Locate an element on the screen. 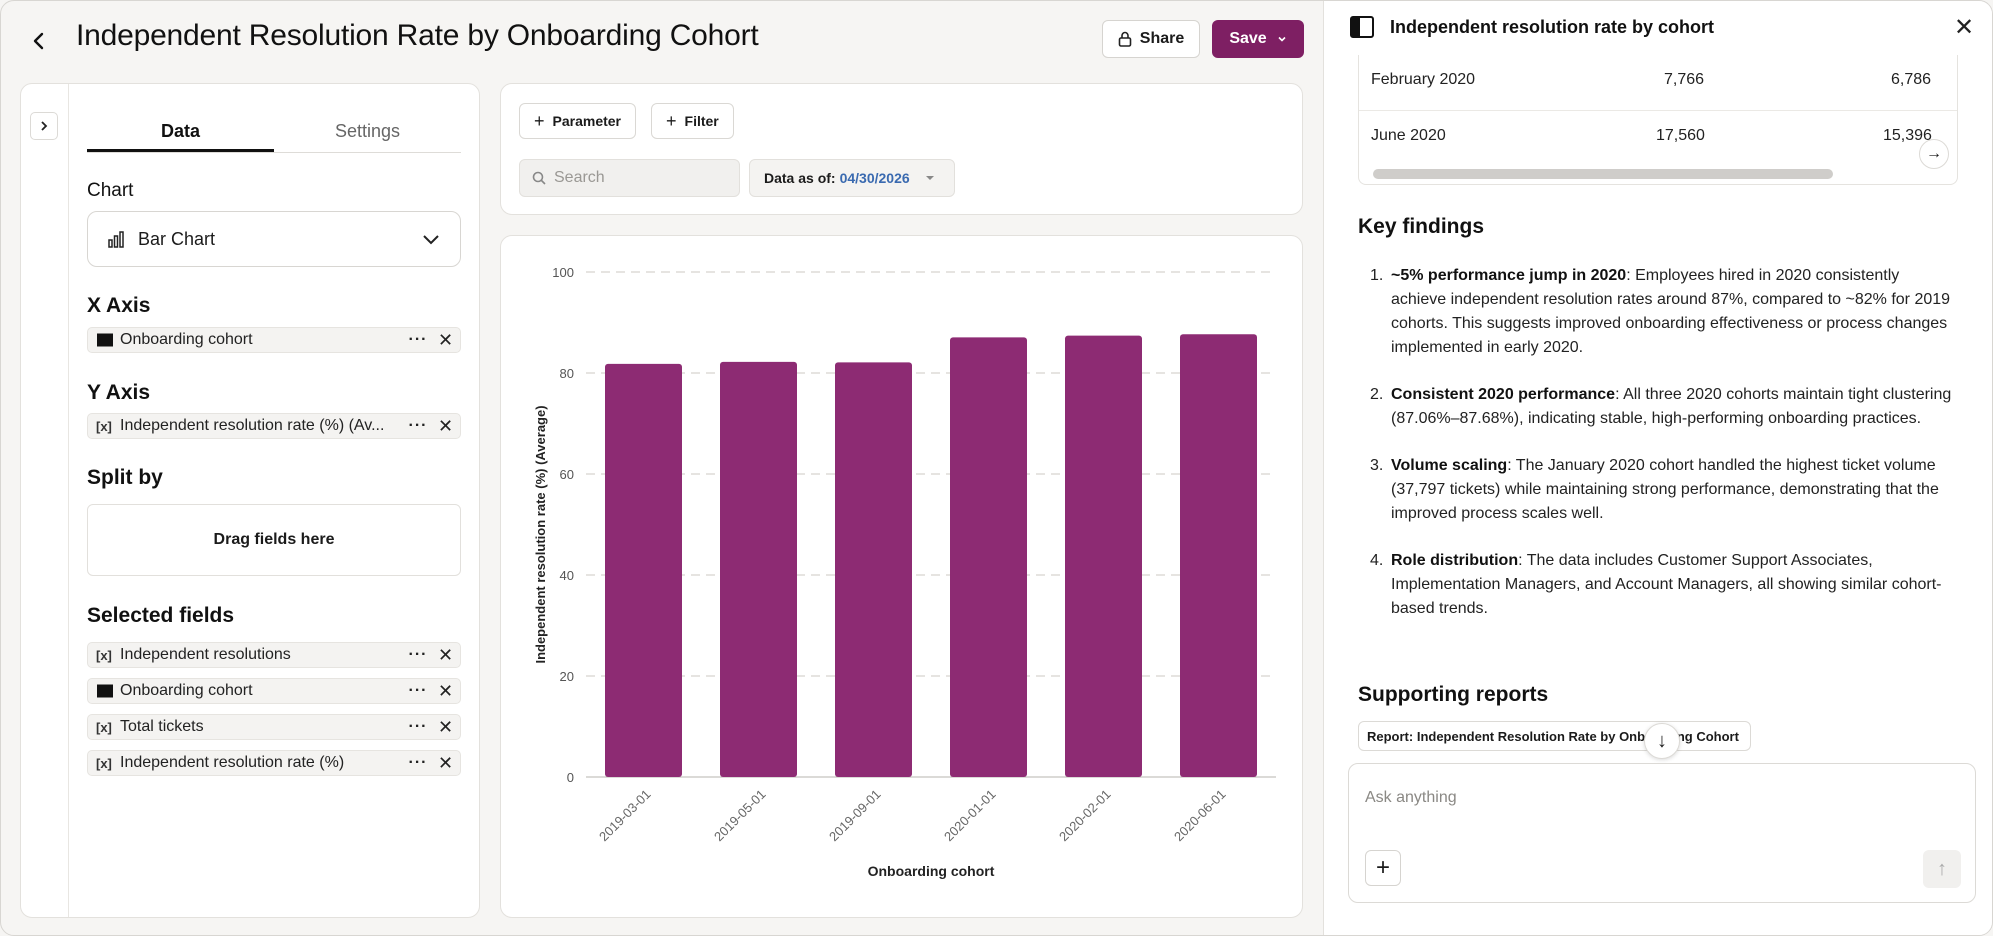 The width and height of the screenshot is (1993, 936). chart-type-select: Bar Chart is located at coordinates (274, 239).